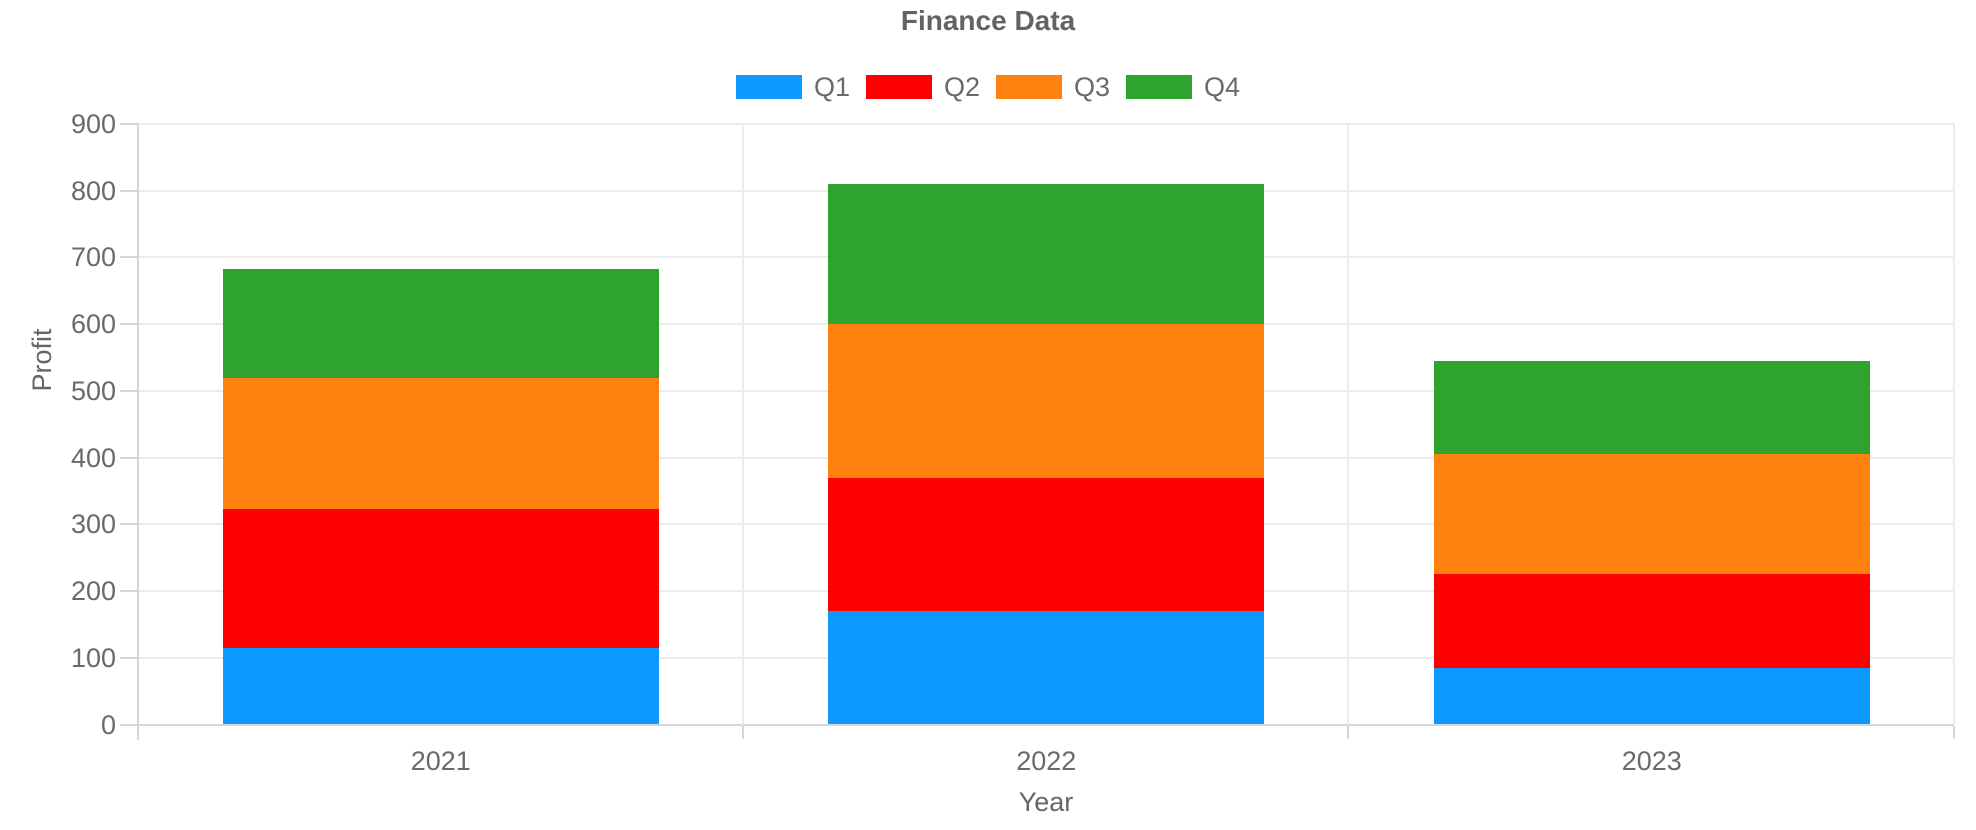  Describe the element at coordinates (988, 20) in the screenshot. I see `chart-title: Finance Data` at that location.